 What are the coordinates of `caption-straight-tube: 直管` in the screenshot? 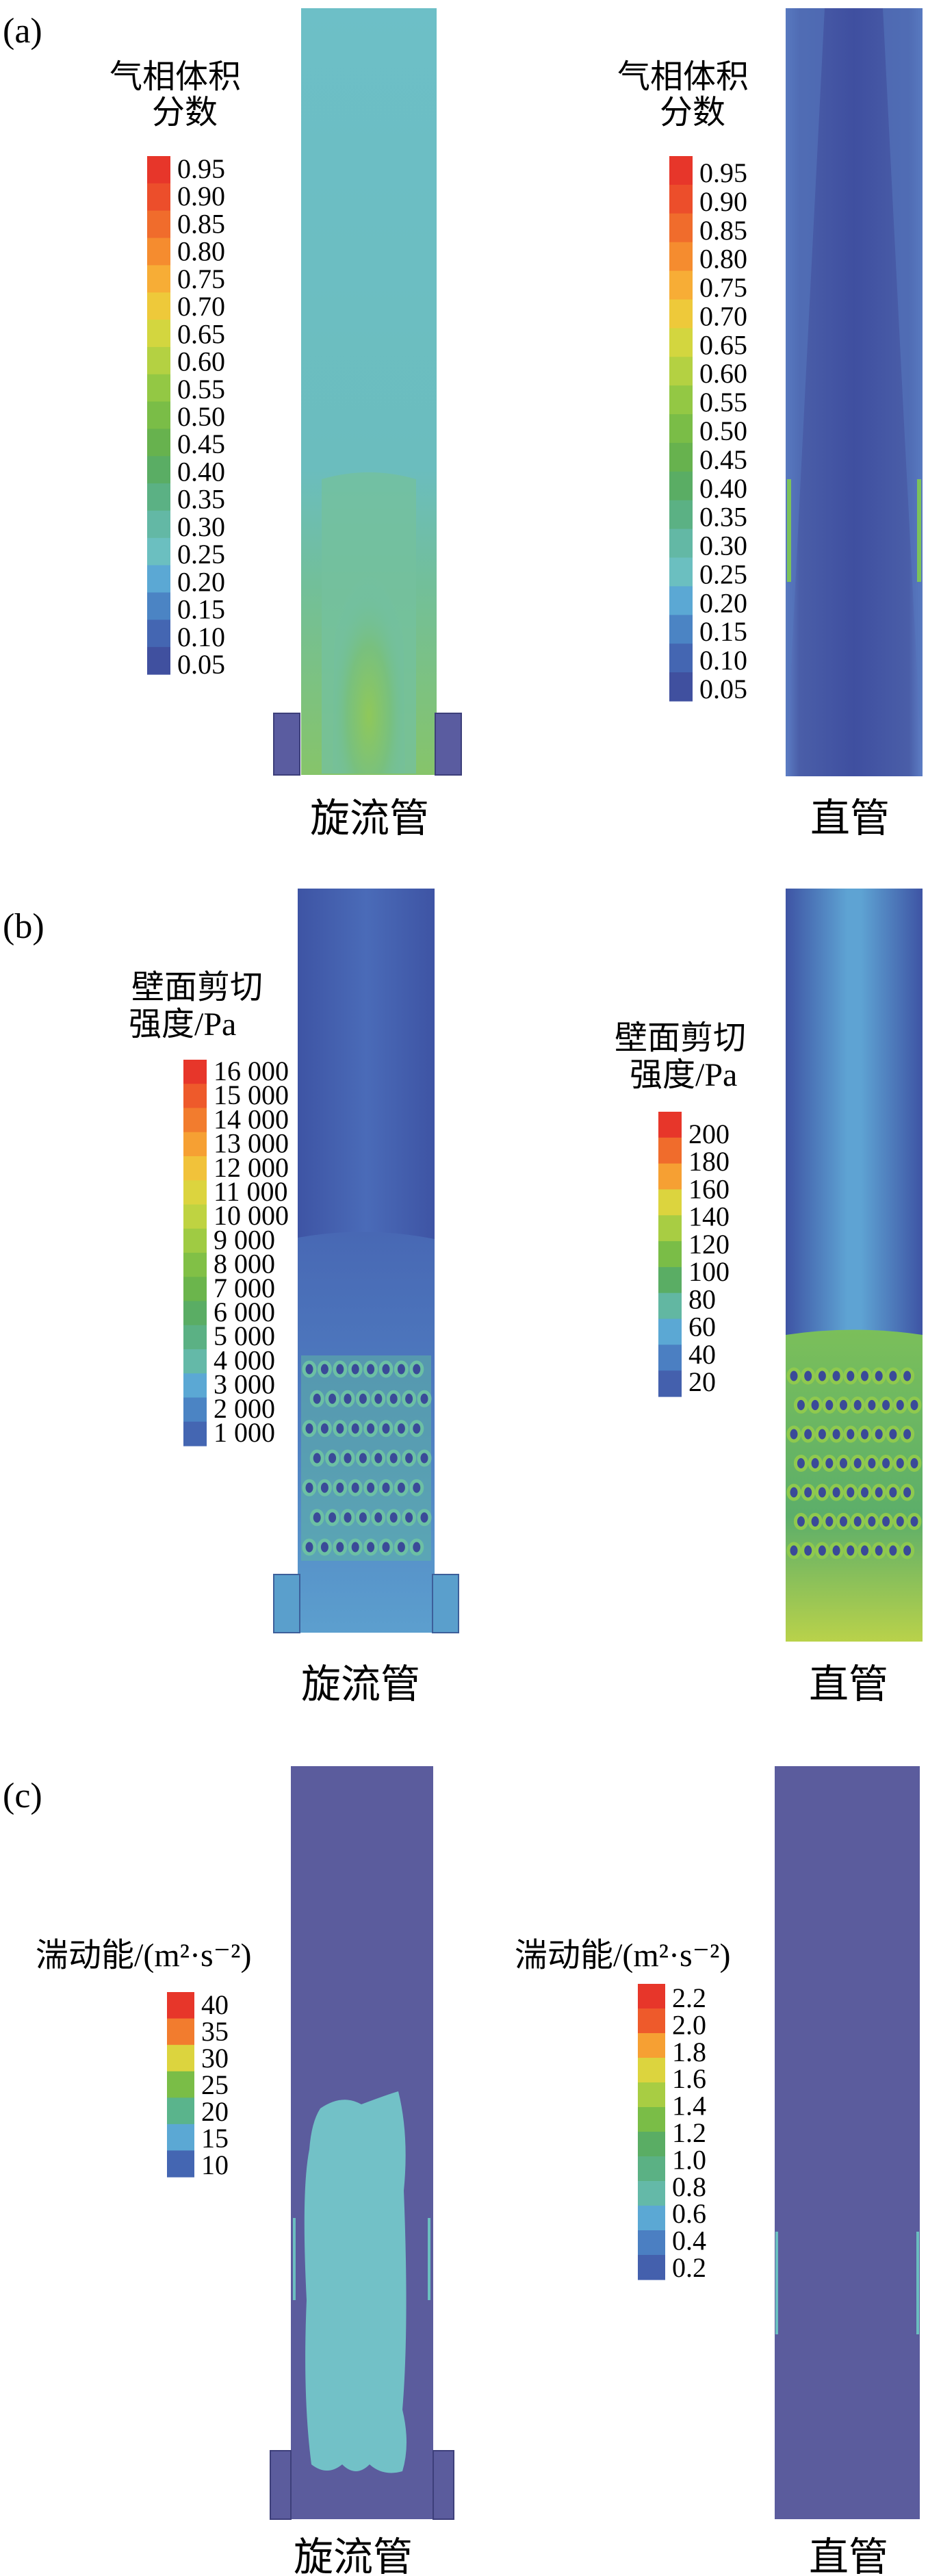 It's located at (850, 818).